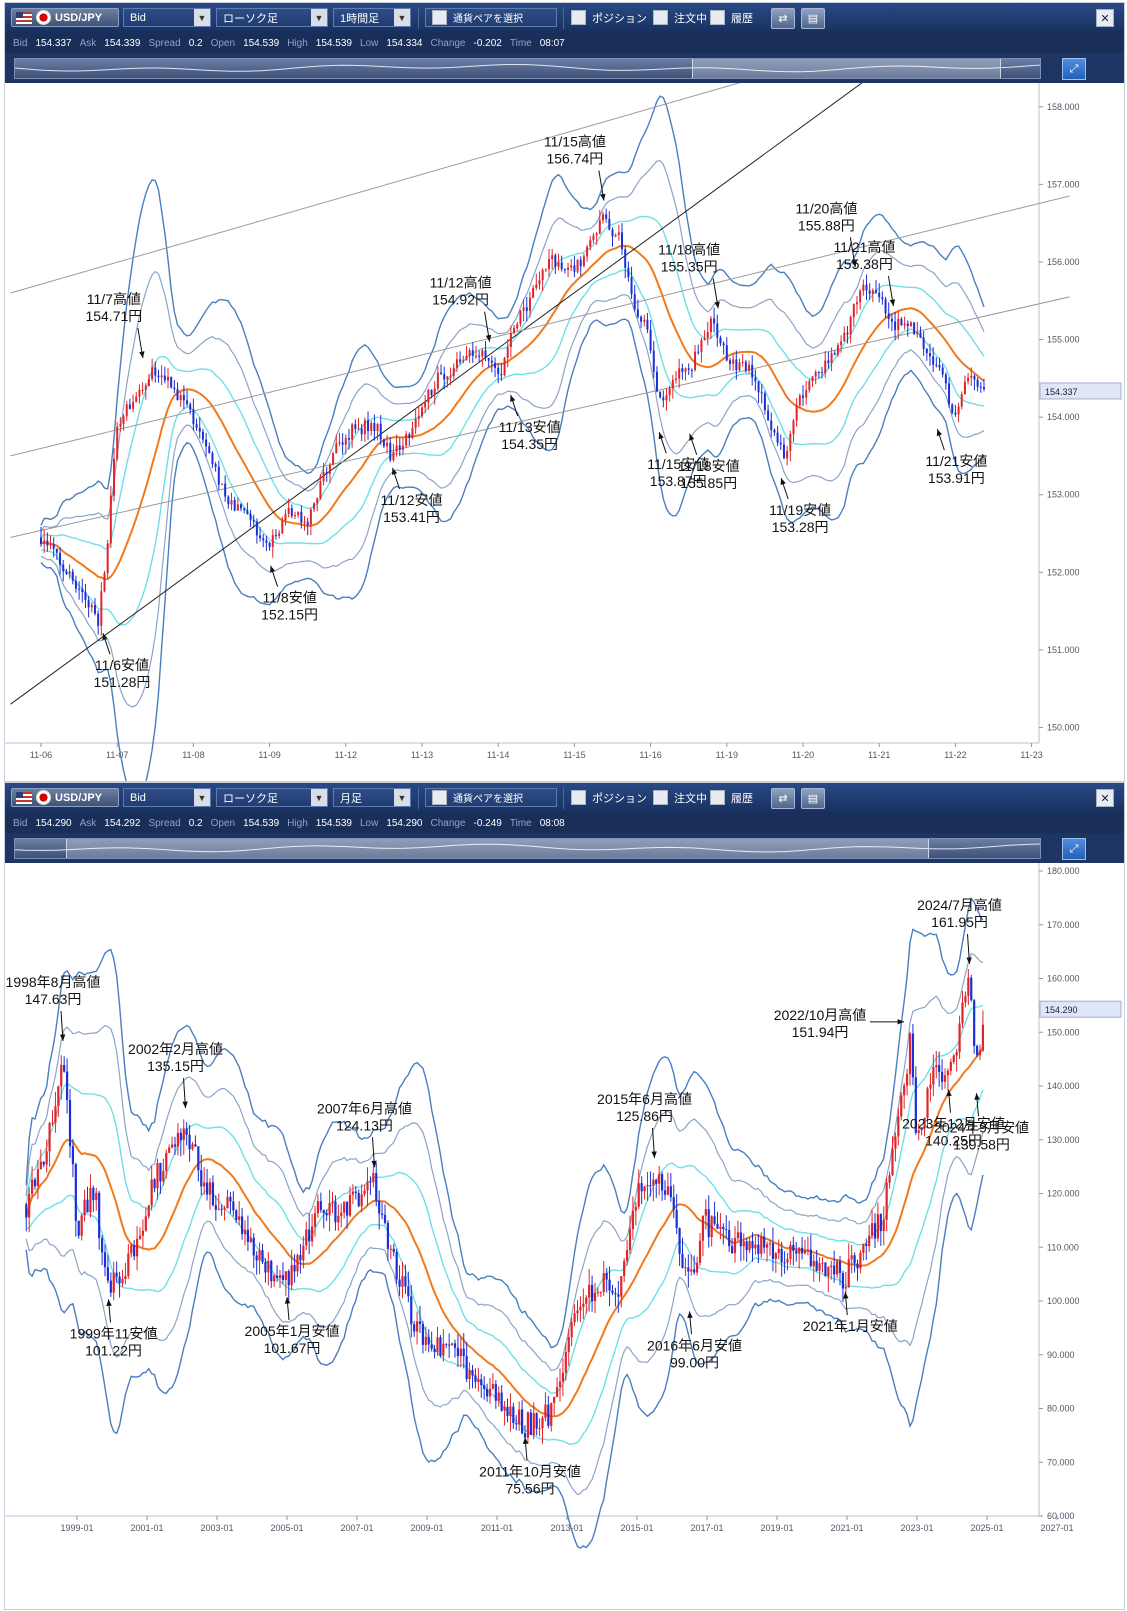 This screenshot has height=1611, width=1127. I want to click on timeframe-select: 1時間足 ▼, so click(372, 17).